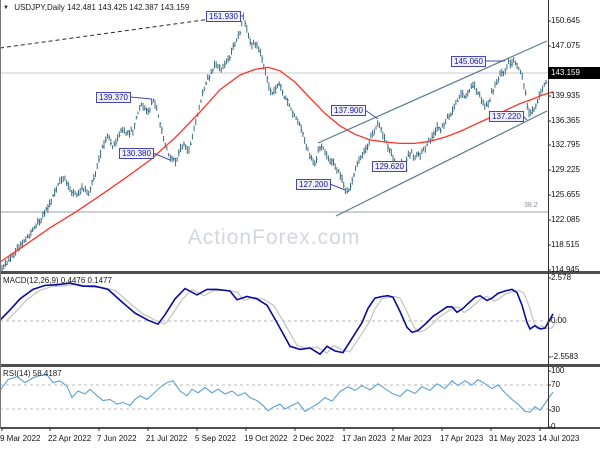  I want to click on symbol-timeframe-label: USDJPY,Daily, so click(39, 7).